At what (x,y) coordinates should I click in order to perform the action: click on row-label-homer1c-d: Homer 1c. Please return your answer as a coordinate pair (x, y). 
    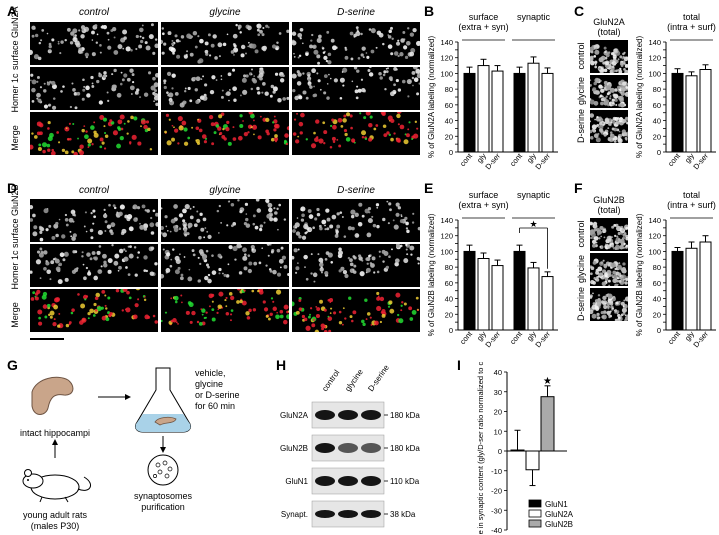
    Looking at the image, I should click on (15, 270).